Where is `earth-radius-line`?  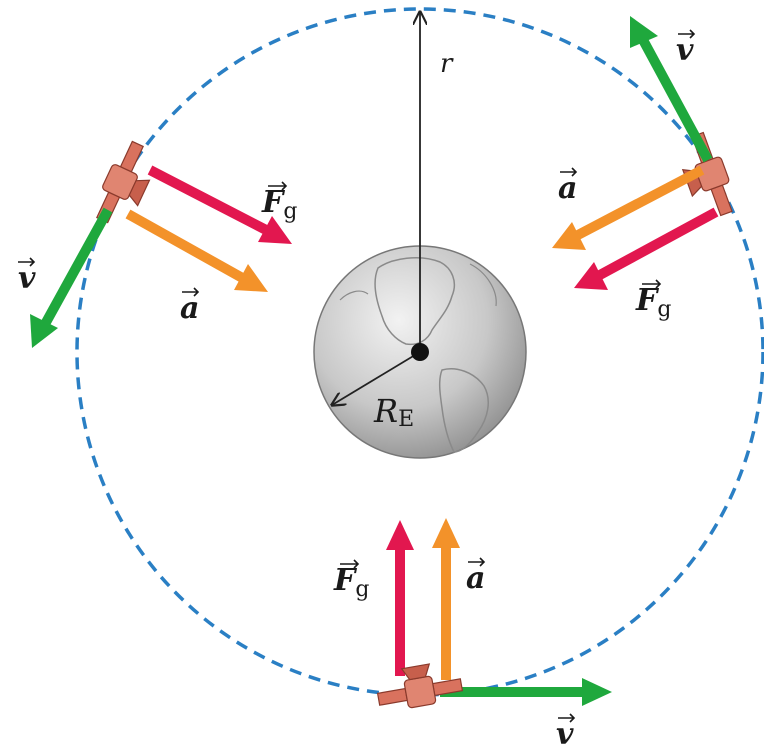
earth-radius-line is located at coordinates (376, 378).